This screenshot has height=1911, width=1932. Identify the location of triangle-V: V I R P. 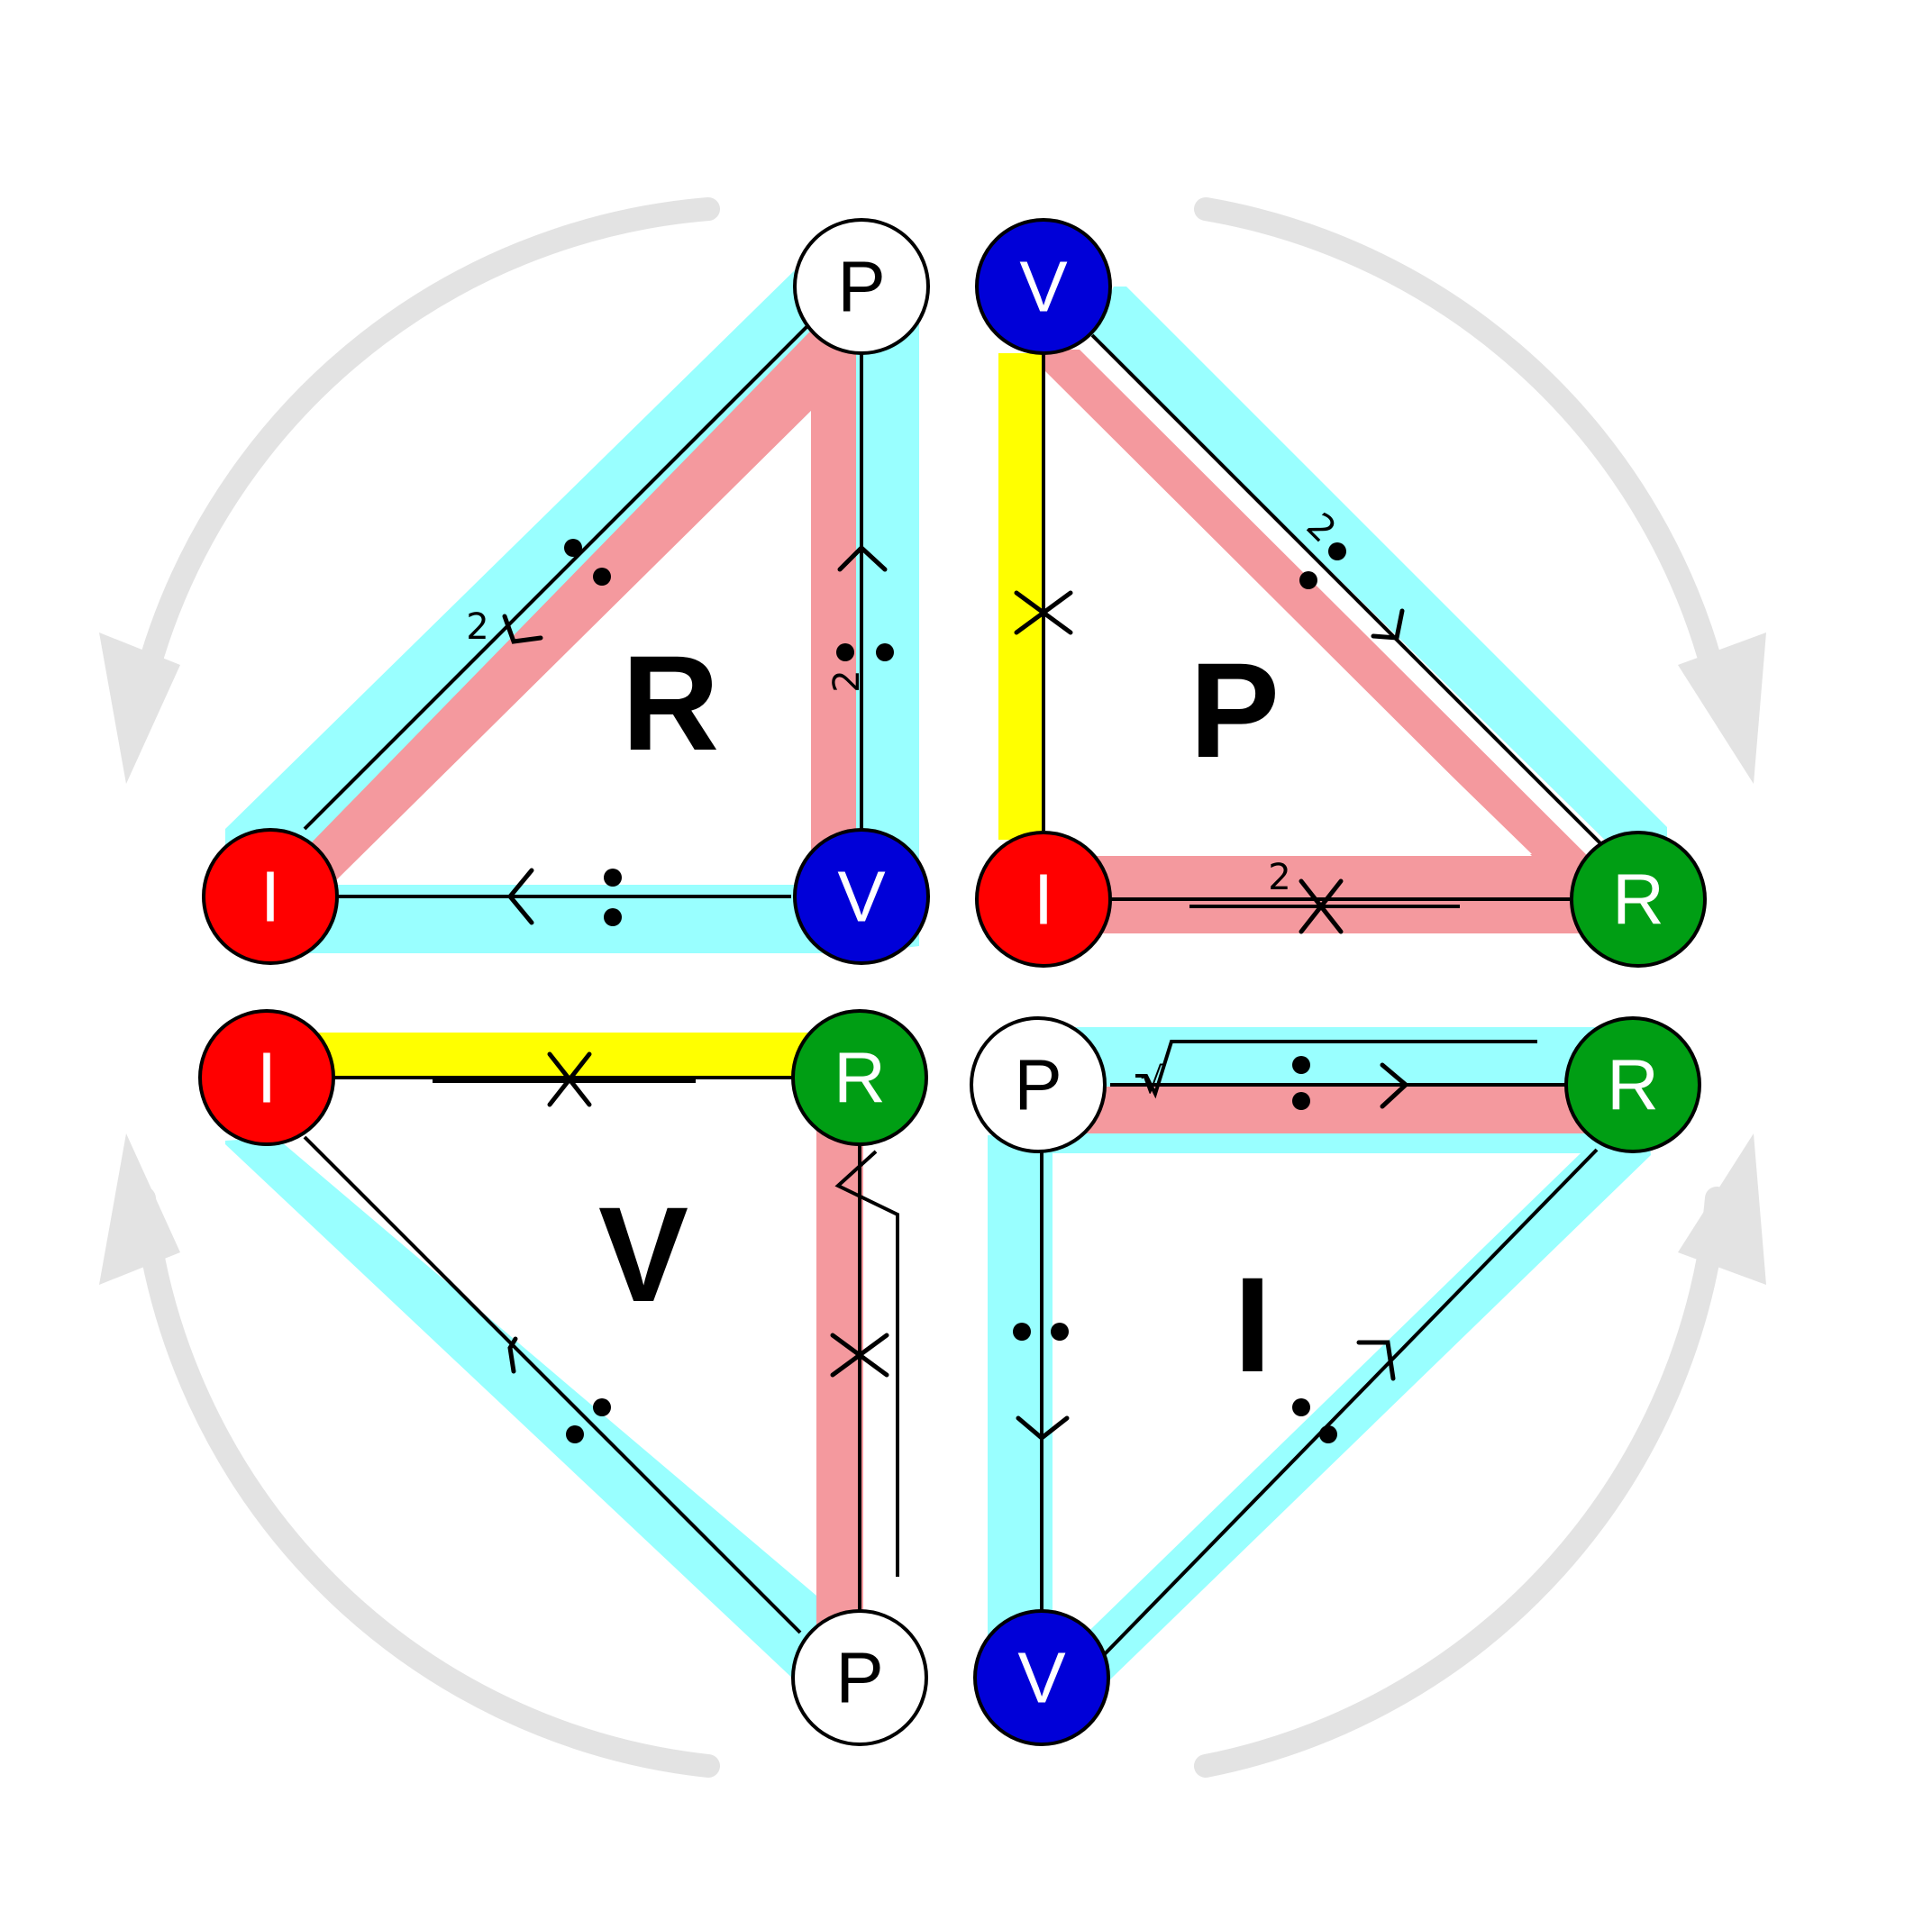
(563, 1377).